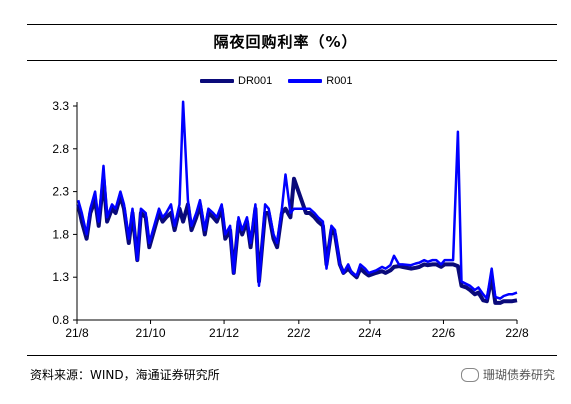 The height and width of the screenshot is (404, 571). Describe the element at coordinates (60, 320) in the screenshot. I see `y-tick-label: 0.8` at that location.